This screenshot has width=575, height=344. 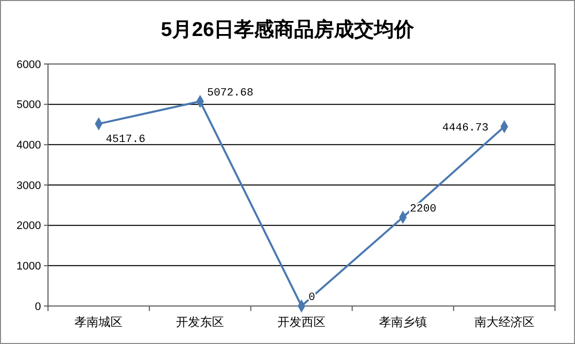 I want to click on y-tick-label: 3000, so click(x=28, y=186).